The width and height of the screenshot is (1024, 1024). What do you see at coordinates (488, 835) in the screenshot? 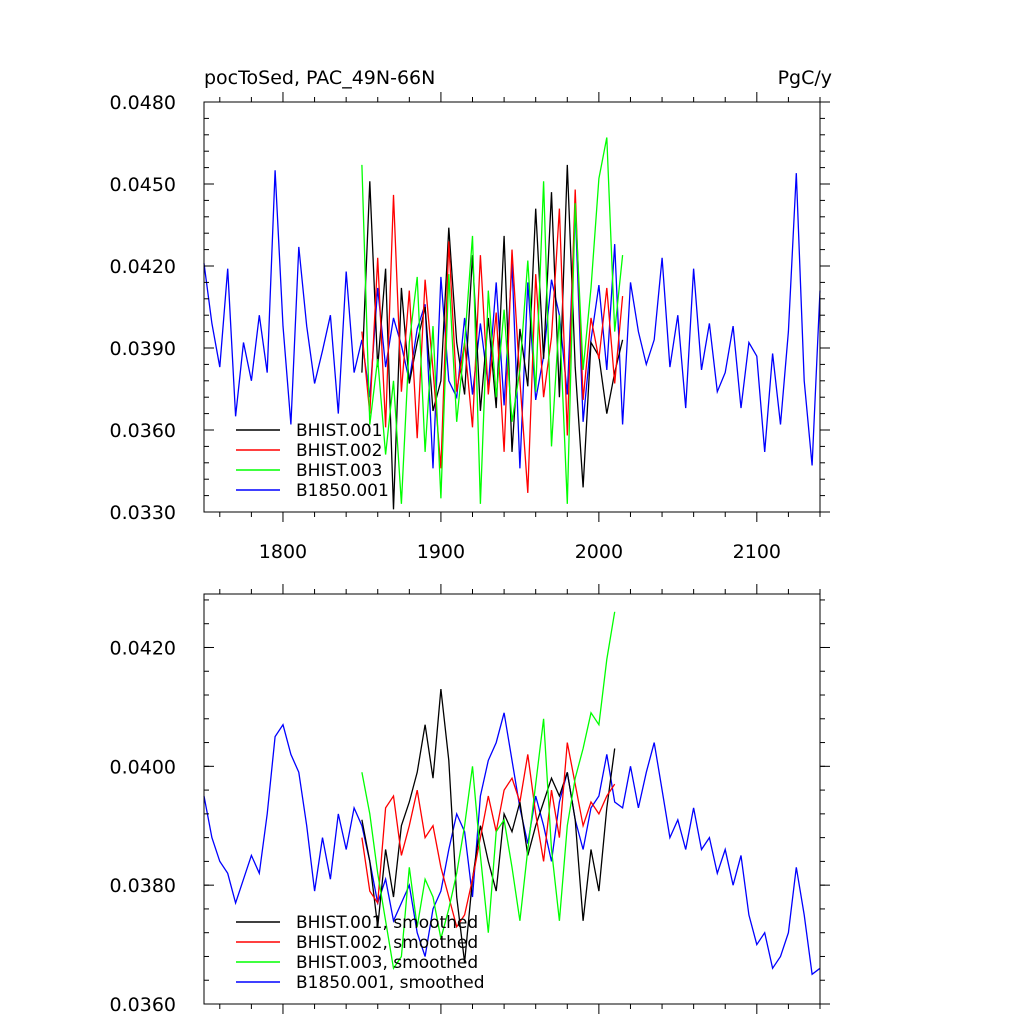
I see `series-line-bhist-002-smoothed` at bounding box center [488, 835].